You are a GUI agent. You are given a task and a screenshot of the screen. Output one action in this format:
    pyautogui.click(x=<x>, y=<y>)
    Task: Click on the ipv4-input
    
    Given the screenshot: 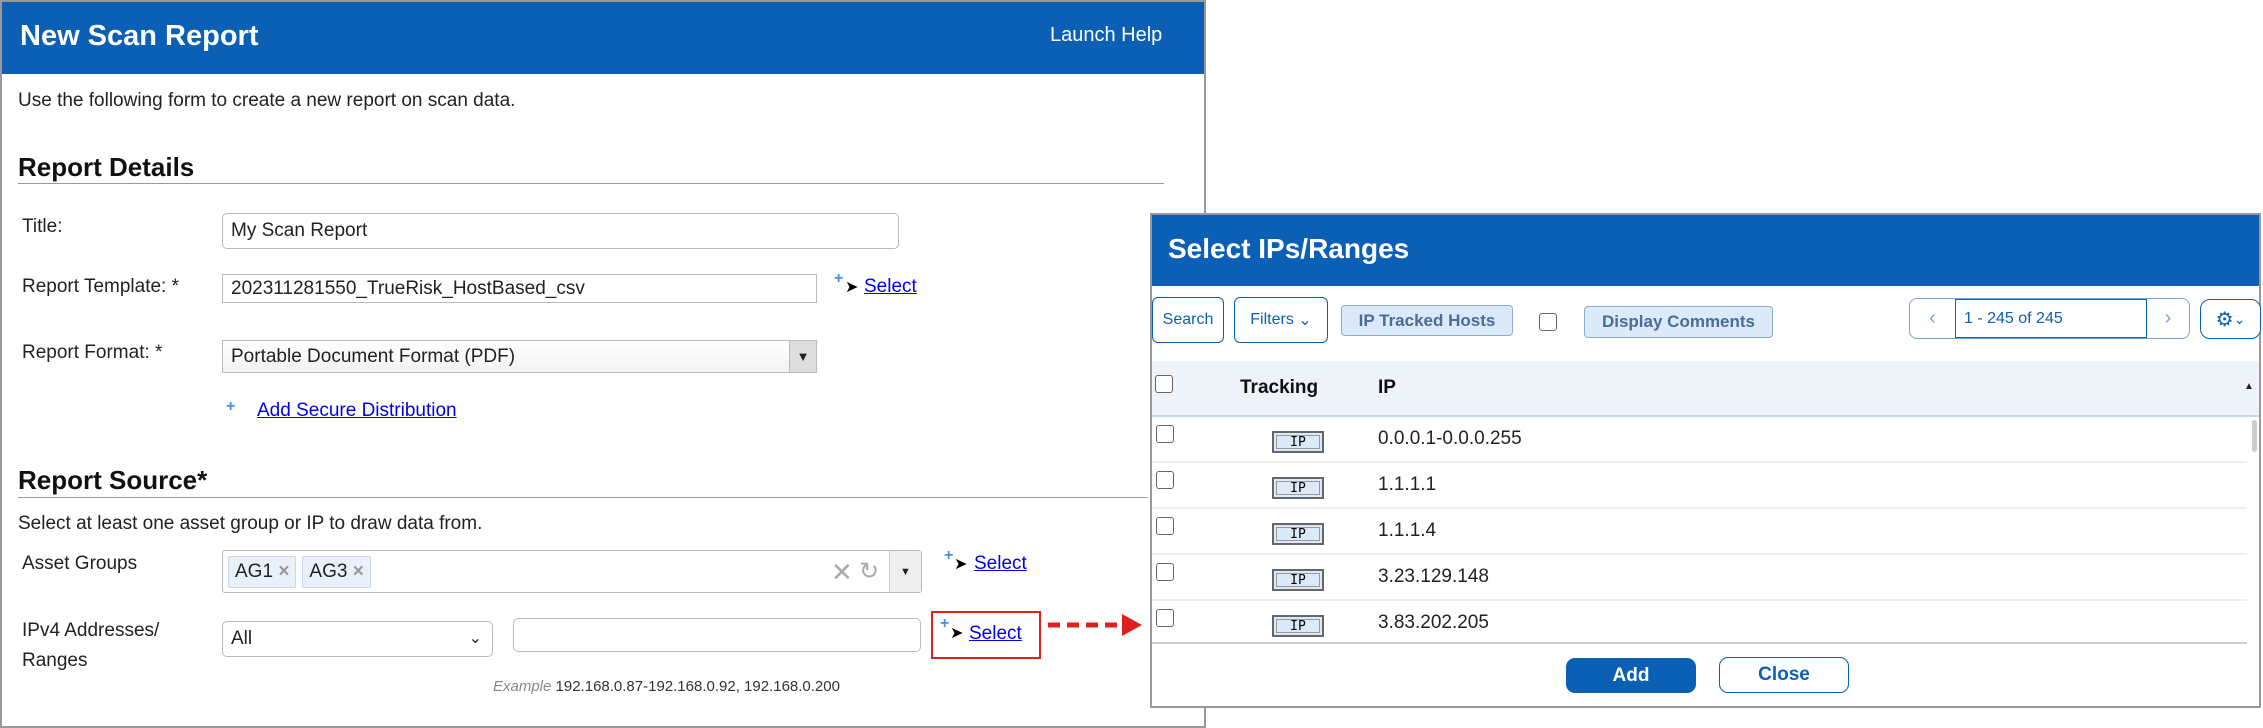 What is the action you would take?
    pyautogui.click(x=717, y=635)
    